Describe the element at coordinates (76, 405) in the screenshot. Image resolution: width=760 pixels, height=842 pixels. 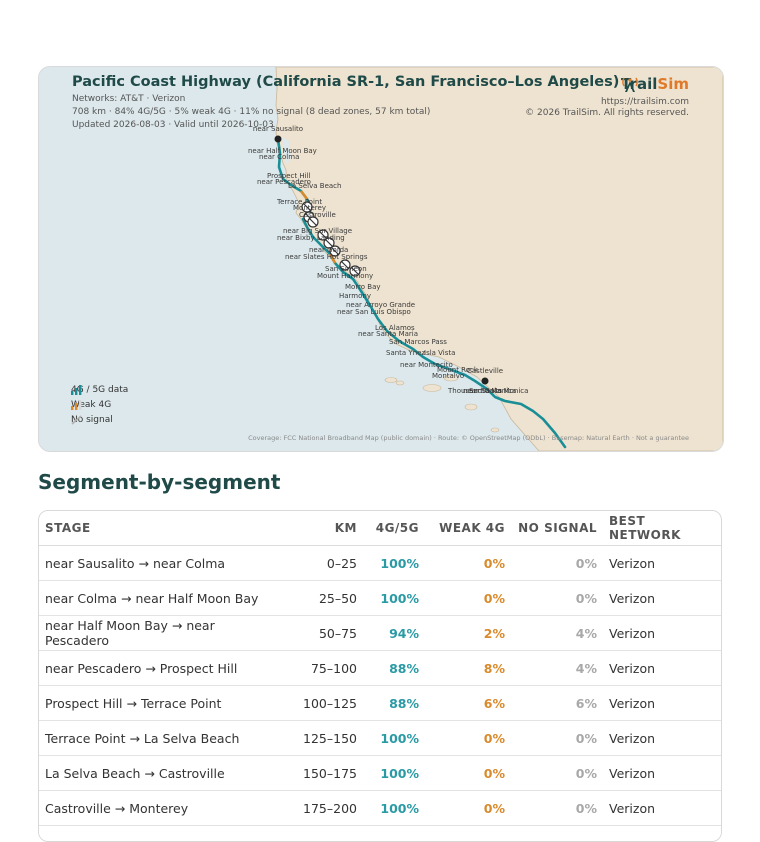
I see `weak-signal-icon` at that location.